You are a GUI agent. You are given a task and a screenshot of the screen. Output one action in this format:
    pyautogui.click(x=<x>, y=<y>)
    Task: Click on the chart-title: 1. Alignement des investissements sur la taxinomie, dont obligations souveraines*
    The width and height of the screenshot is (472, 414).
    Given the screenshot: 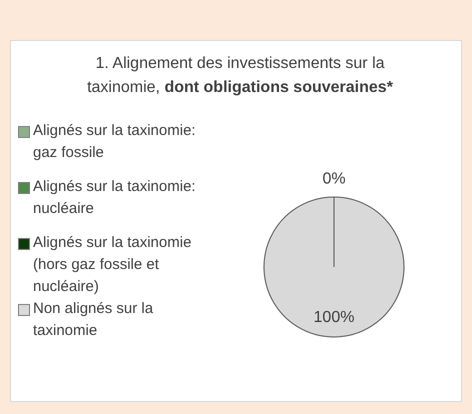 What is the action you would take?
    pyautogui.click(x=240, y=75)
    